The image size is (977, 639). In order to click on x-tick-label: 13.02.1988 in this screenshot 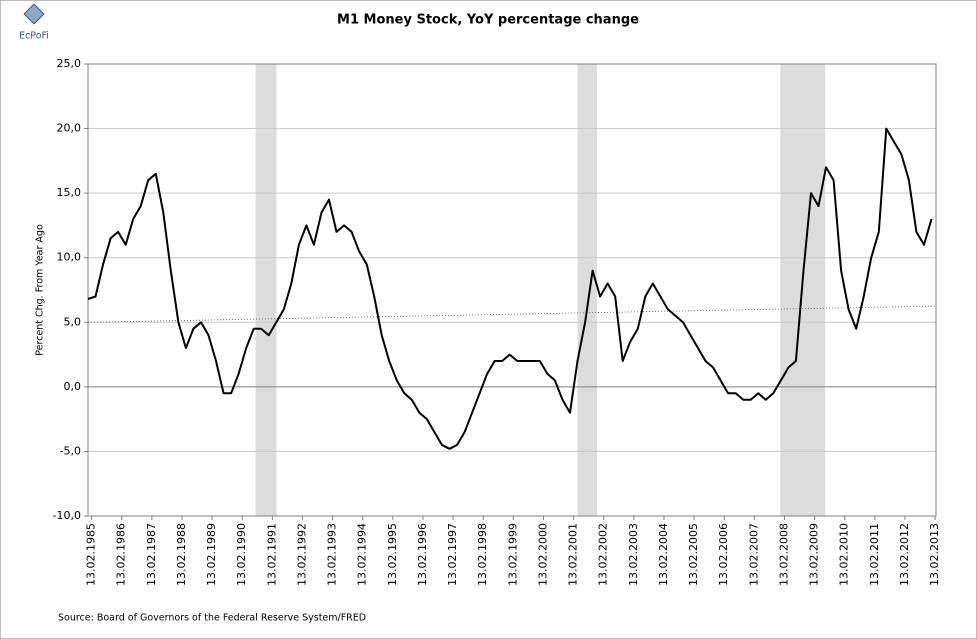, I will do `click(181, 554)`.